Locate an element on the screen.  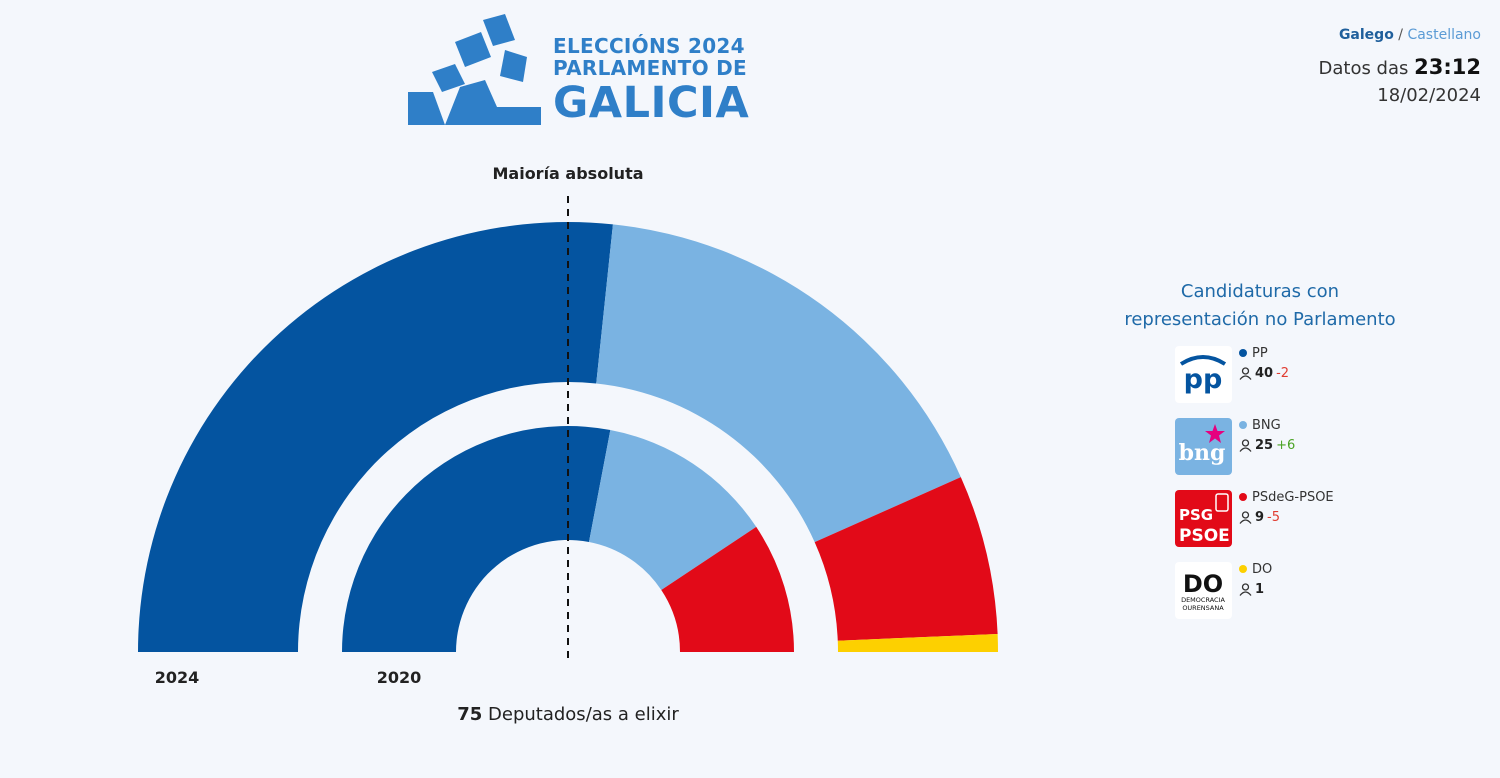
election-title: ELECCIÓNS 2024 PARLAMENTO DE GALICIA is located at coordinates (651, 80).